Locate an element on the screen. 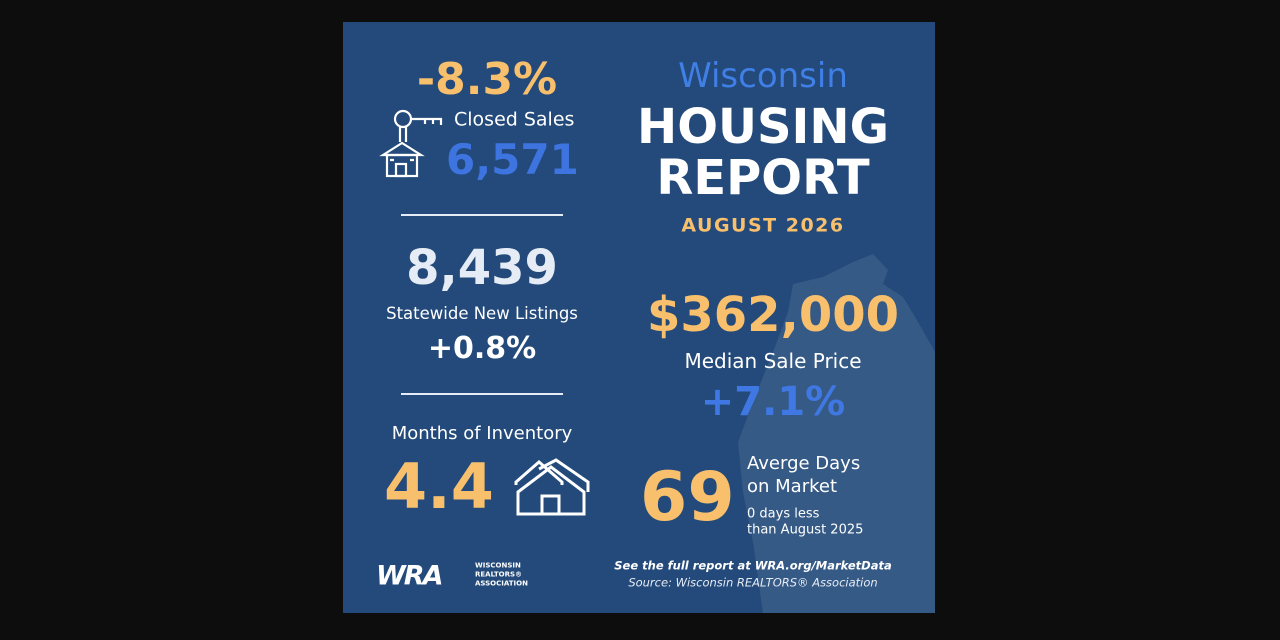 This screenshot has height=640, width=1280. closed-sales-change: -8.3% is located at coordinates (487, 79).